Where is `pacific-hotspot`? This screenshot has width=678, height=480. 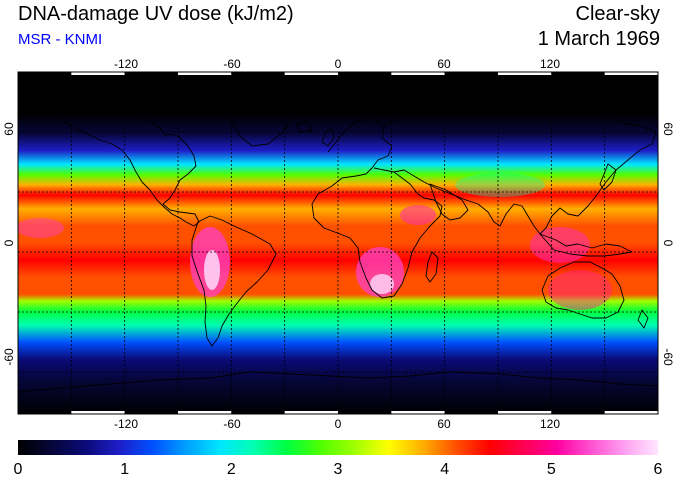 pacific-hotspot is located at coordinates (41, 228).